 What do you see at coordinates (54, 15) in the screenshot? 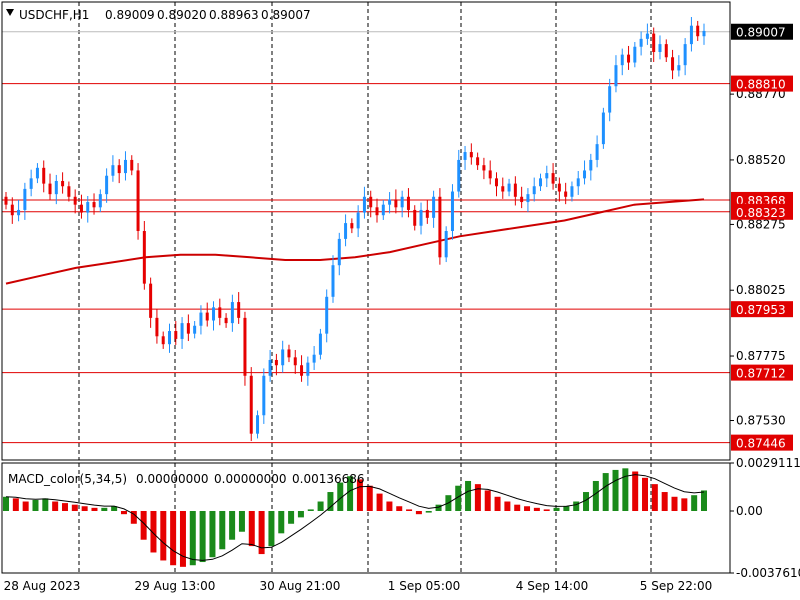
I see `symbol-label: USDCHF,H1` at bounding box center [54, 15].